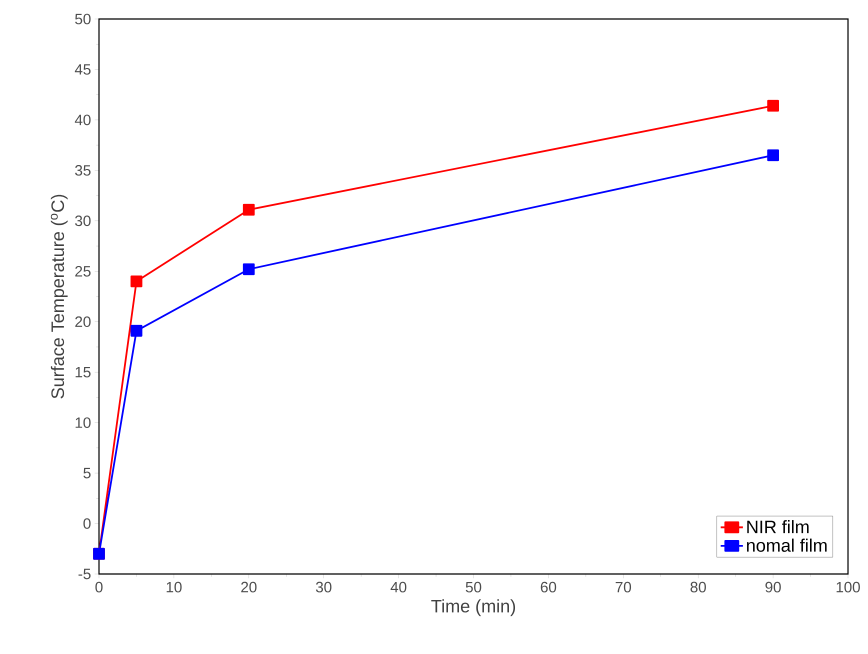 The height and width of the screenshot is (654, 868). Describe the element at coordinates (83, 221) in the screenshot. I see `y-tick-label: 30` at that location.